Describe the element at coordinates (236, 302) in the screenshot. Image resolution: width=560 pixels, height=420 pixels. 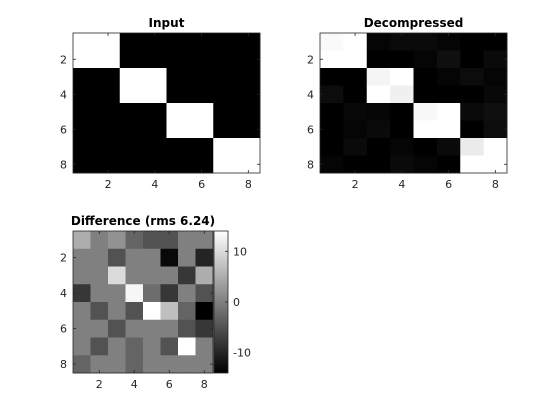
I see `colorbar-tick-label: 0` at that location.